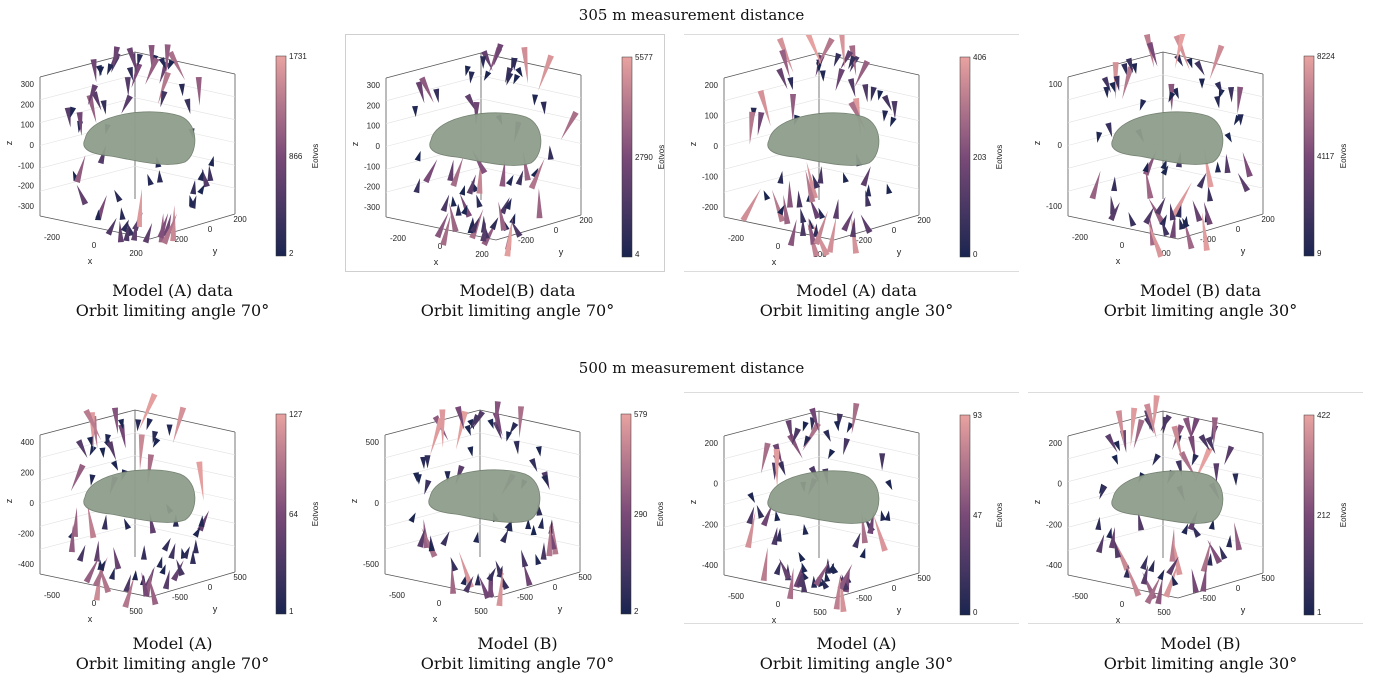 The width and height of the screenshot is (1383, 679). I want to click on panel-caption: Model (A) Orbit limiting angle 70°, so click(172, 654).